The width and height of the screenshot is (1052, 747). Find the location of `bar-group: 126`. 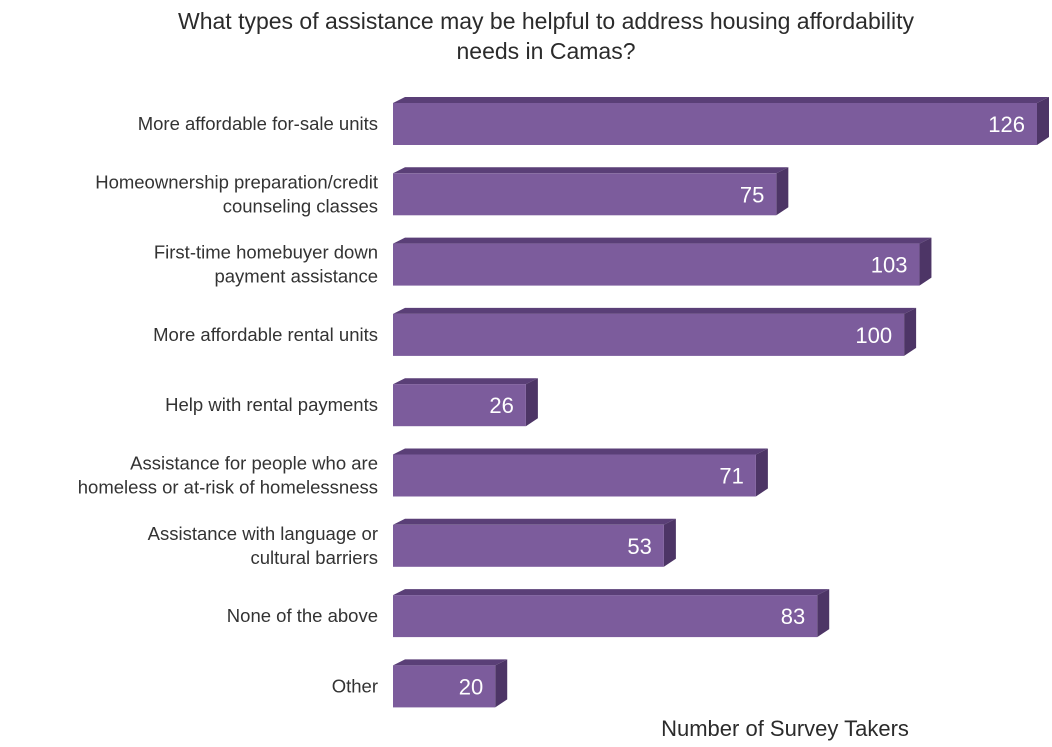

bar-group: 126 is located at coordinates (721, 121).